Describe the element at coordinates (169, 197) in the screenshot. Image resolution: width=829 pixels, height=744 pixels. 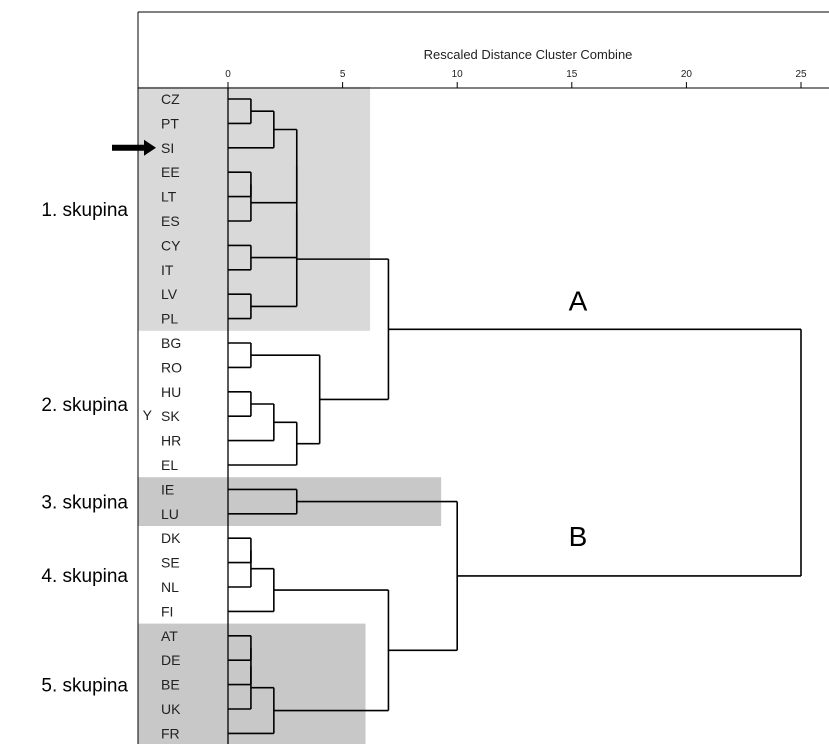
I see `leaf-label: LT` at that location.